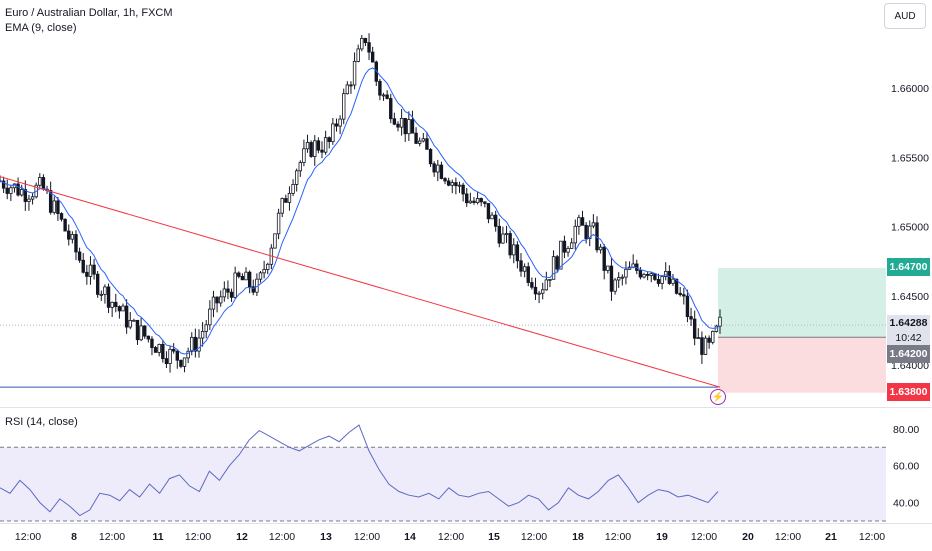 Image resolution: width=932 pixels, height=551 pixels. Describe the element at coordinates (466, 407) in the screenshot. I see `pane-separator` at that location.